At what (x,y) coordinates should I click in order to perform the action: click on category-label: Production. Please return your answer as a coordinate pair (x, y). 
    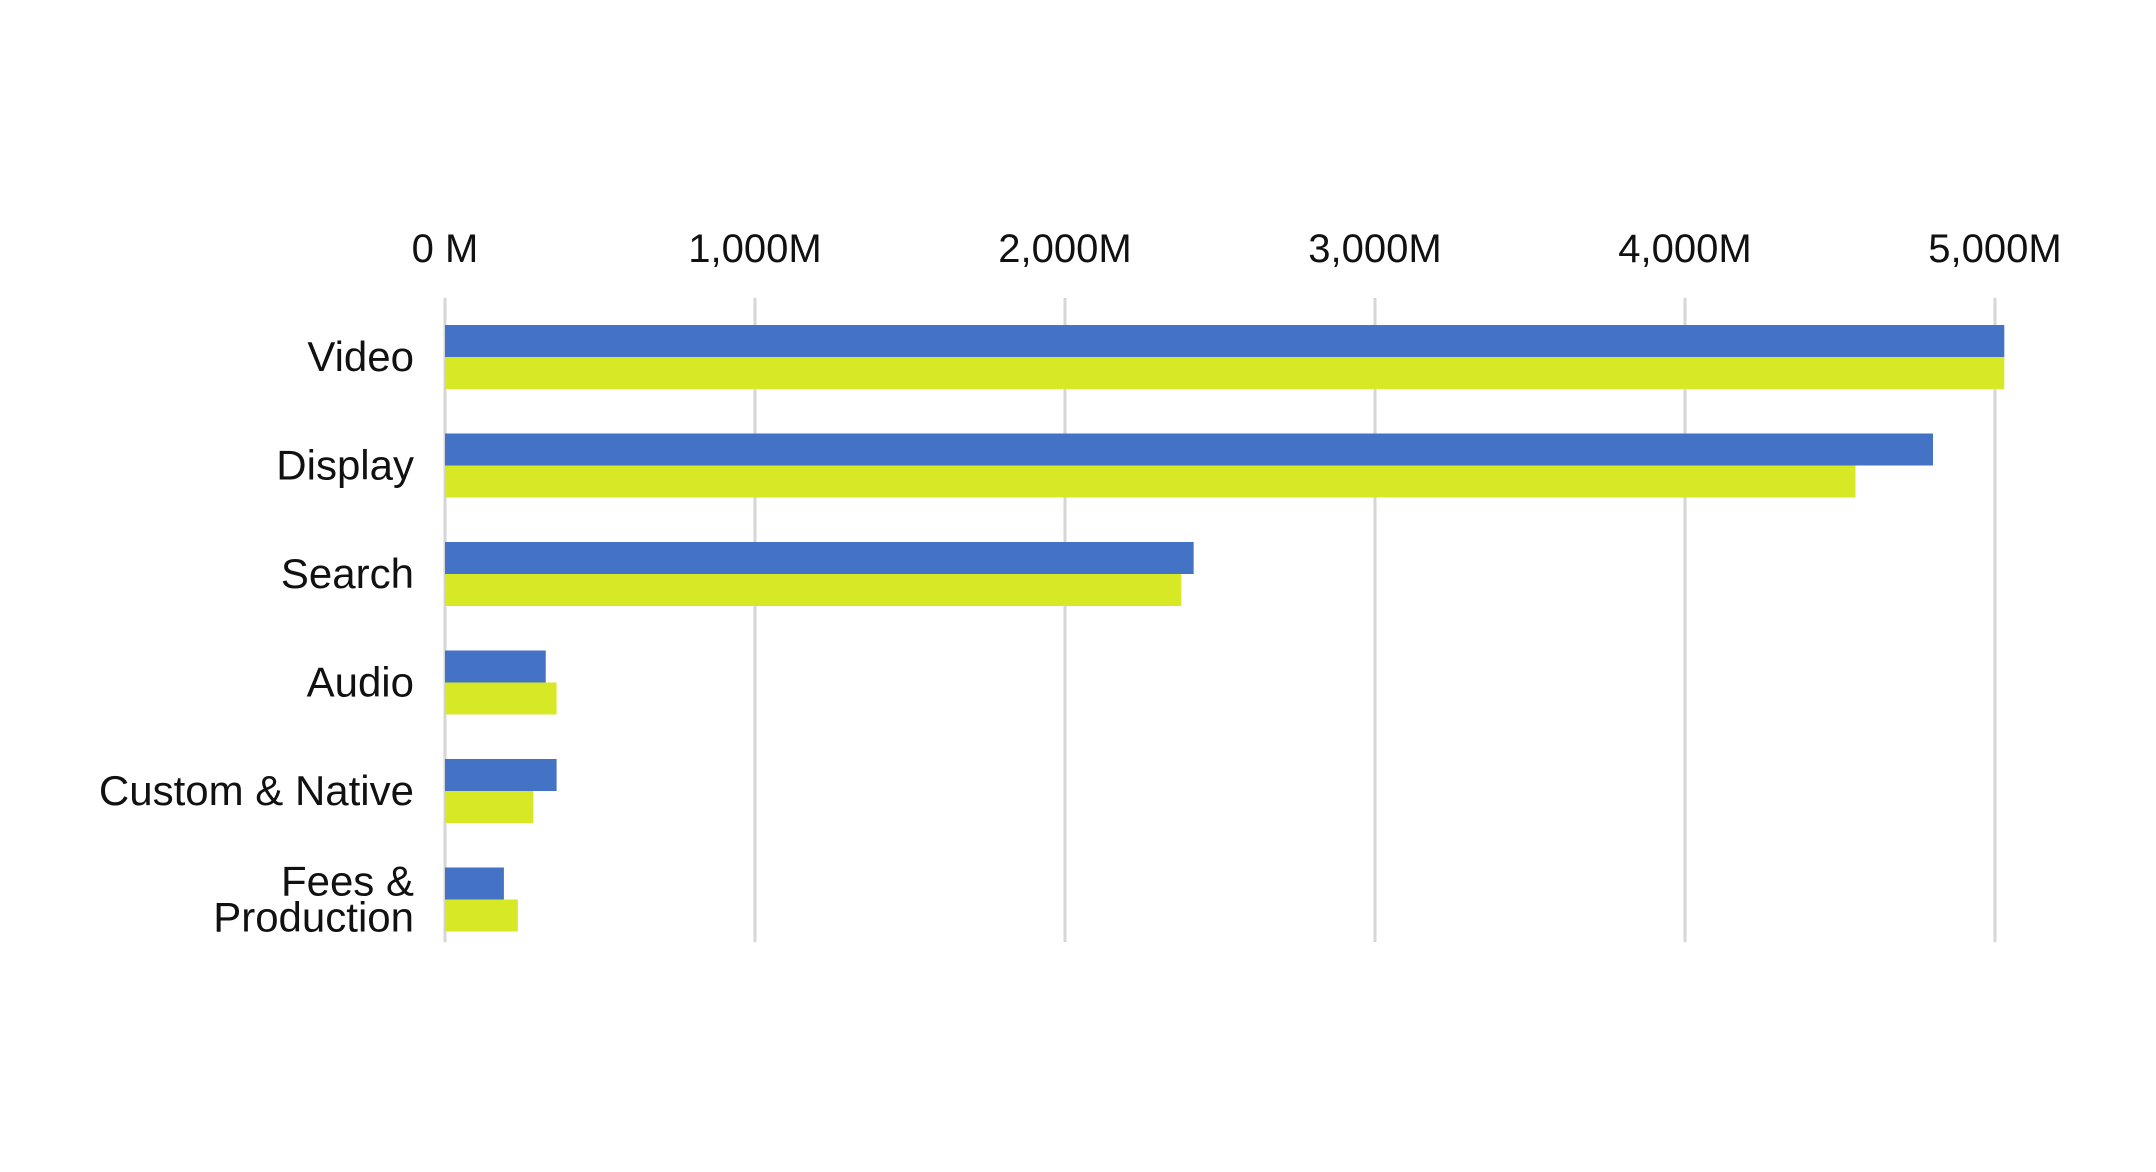
    Looking at the image, I should click on (313, 917).